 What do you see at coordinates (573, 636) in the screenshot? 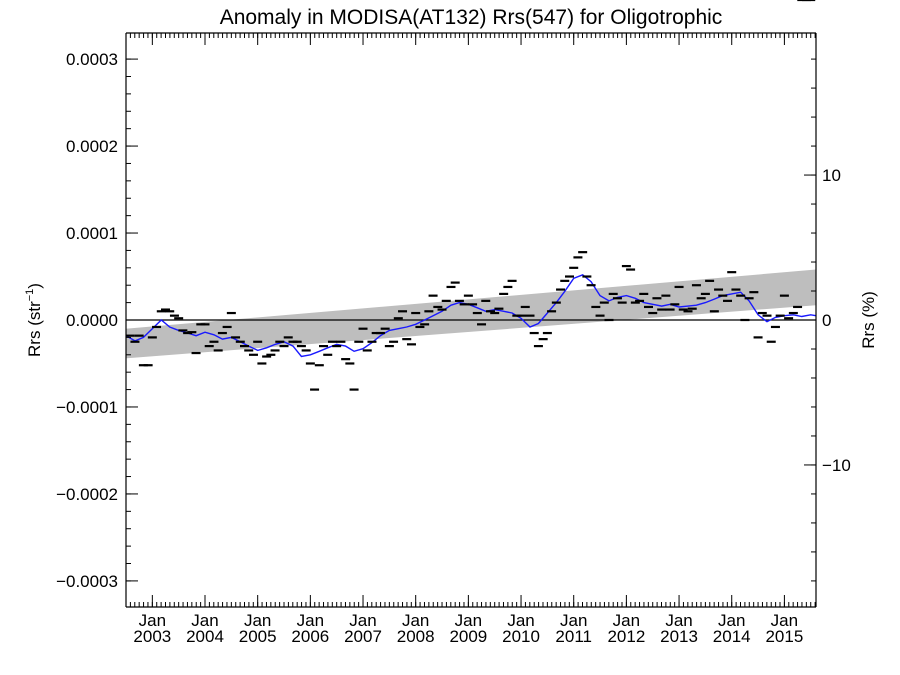
I see `x-tick-label-year: 2011` at bounding box center [573, 636].